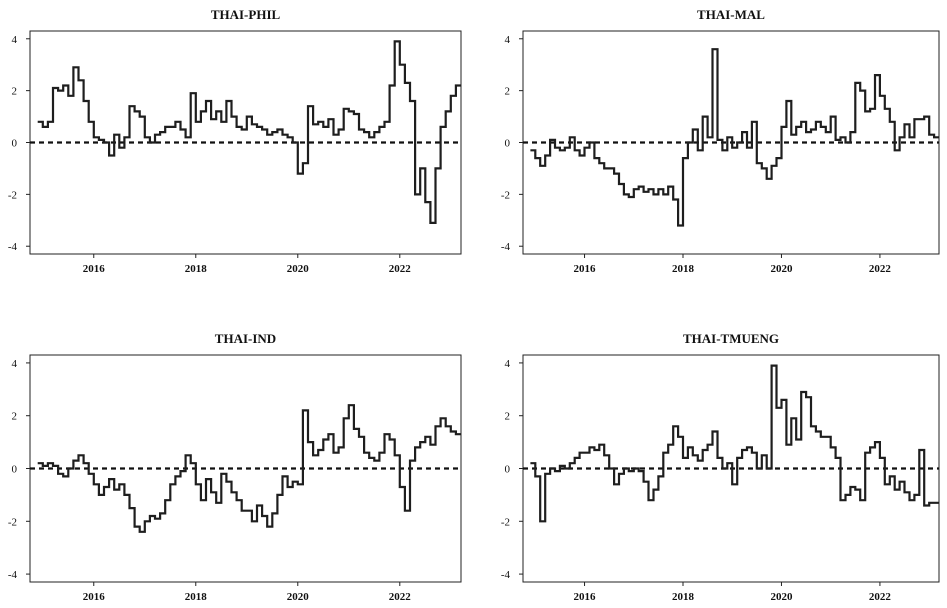  I want to click on panel-title: THAI-IND, so click(245, 338).